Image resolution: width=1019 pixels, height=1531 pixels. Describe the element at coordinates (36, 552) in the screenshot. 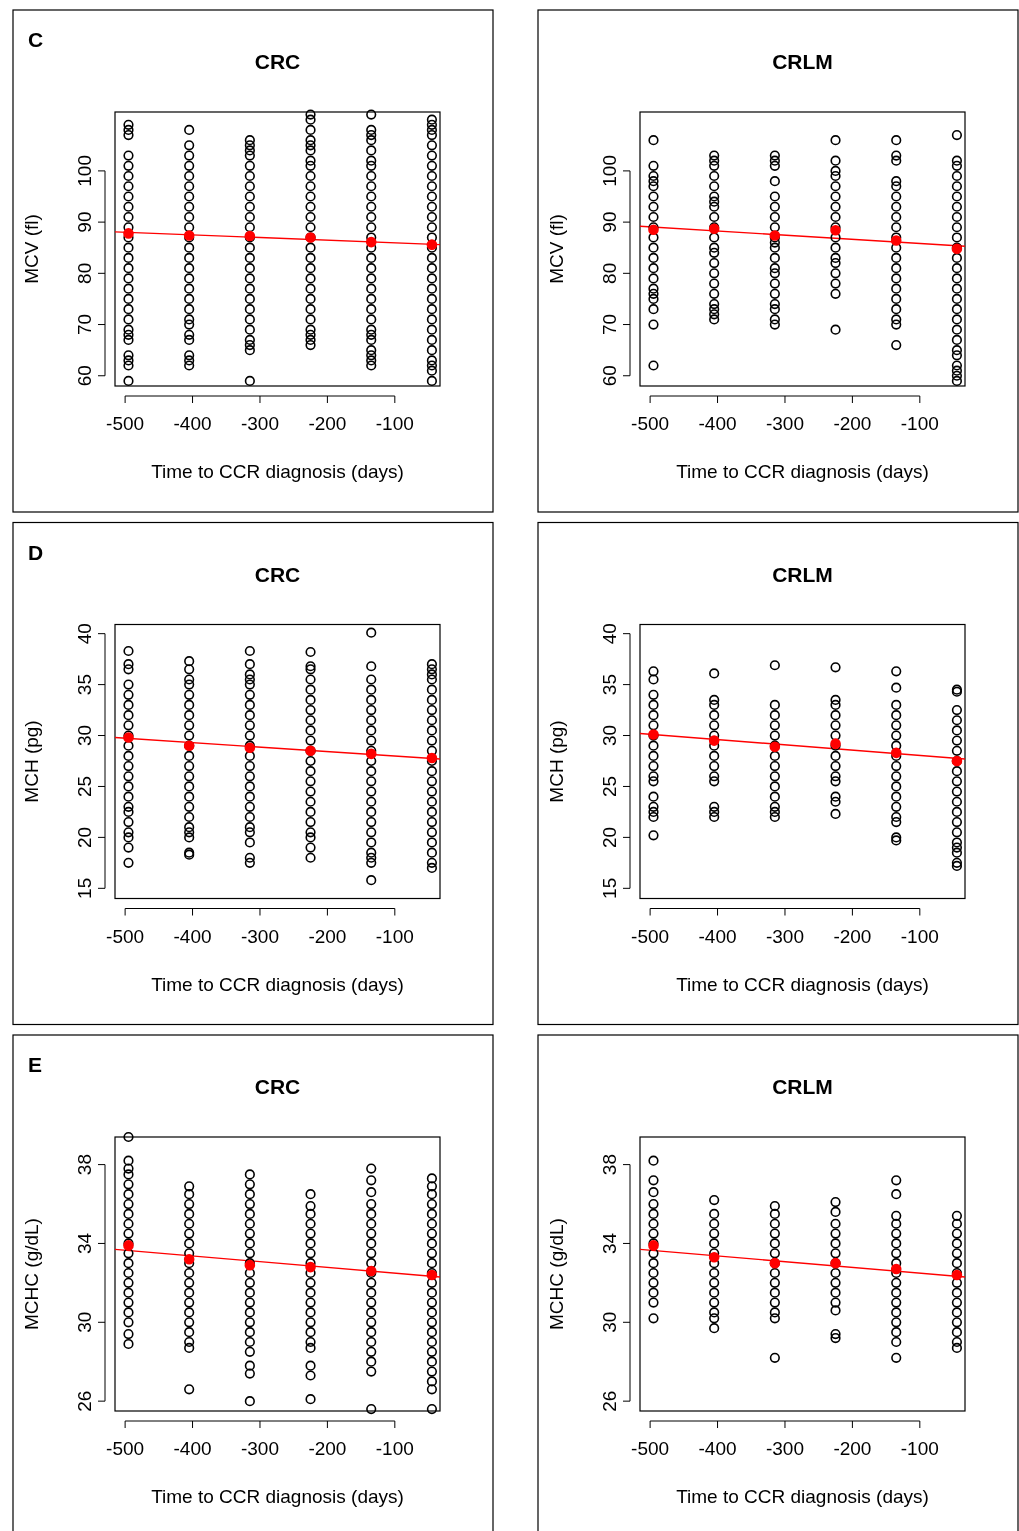

I see `text: D` at that location.